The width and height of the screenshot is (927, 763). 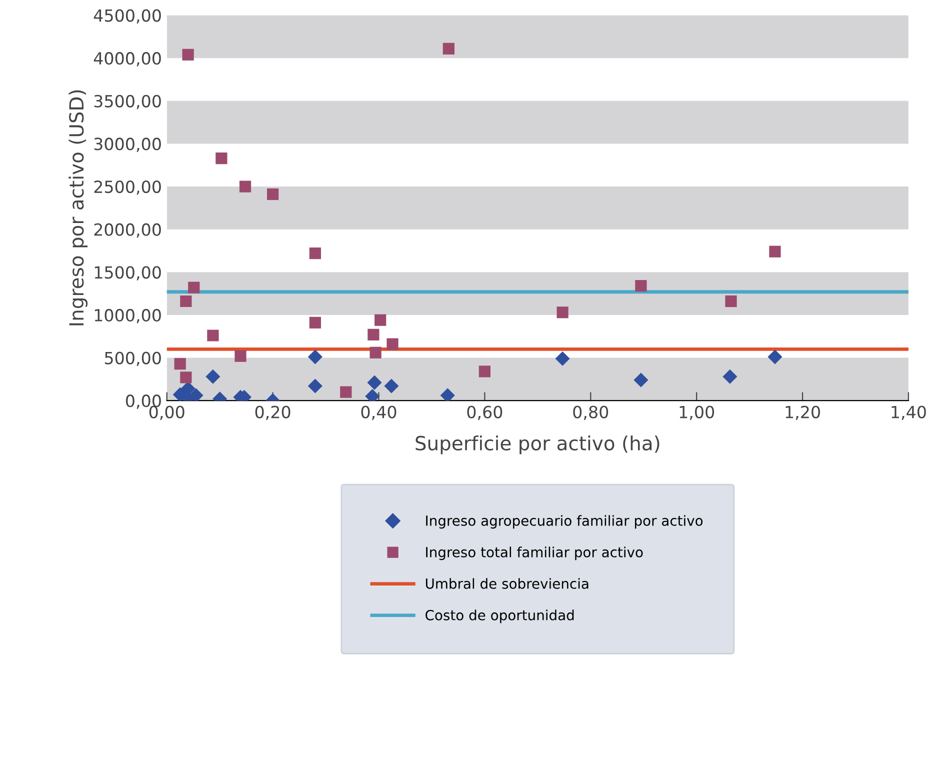 I want to click on x-tick-label: 0,20, so click(x=272, y=413).